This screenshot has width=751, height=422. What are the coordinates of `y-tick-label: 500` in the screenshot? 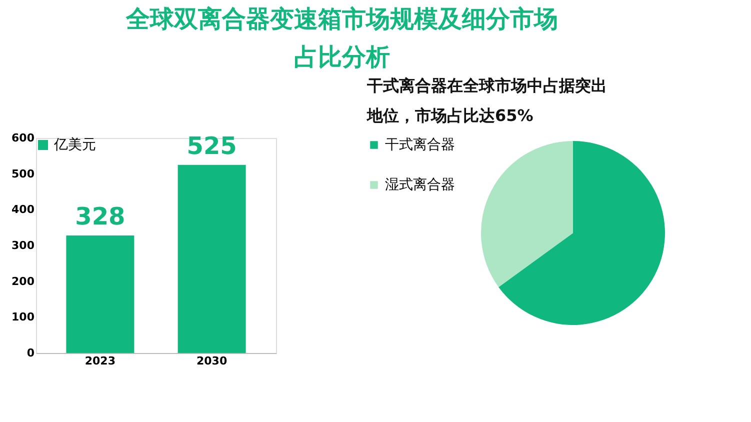 It's located at (23, 173).